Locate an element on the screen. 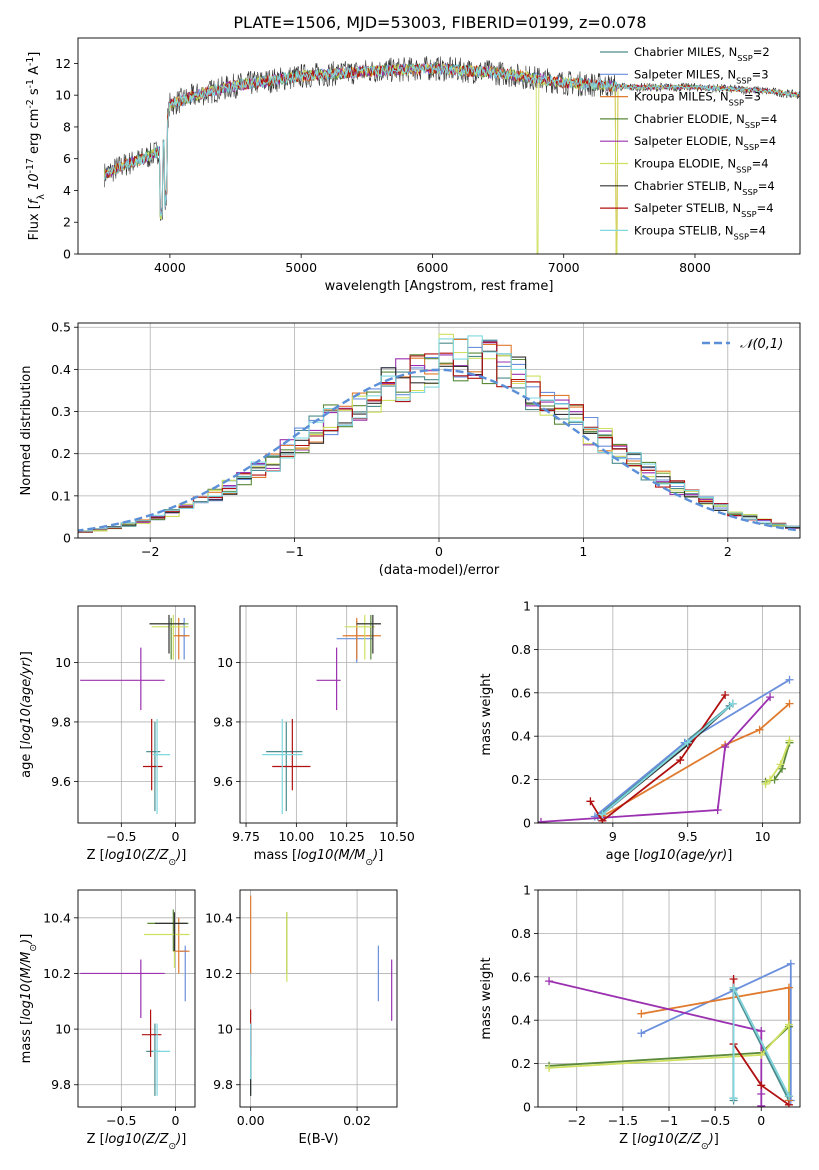  y-tick-label: 1 is located at coordinates (527, 606).